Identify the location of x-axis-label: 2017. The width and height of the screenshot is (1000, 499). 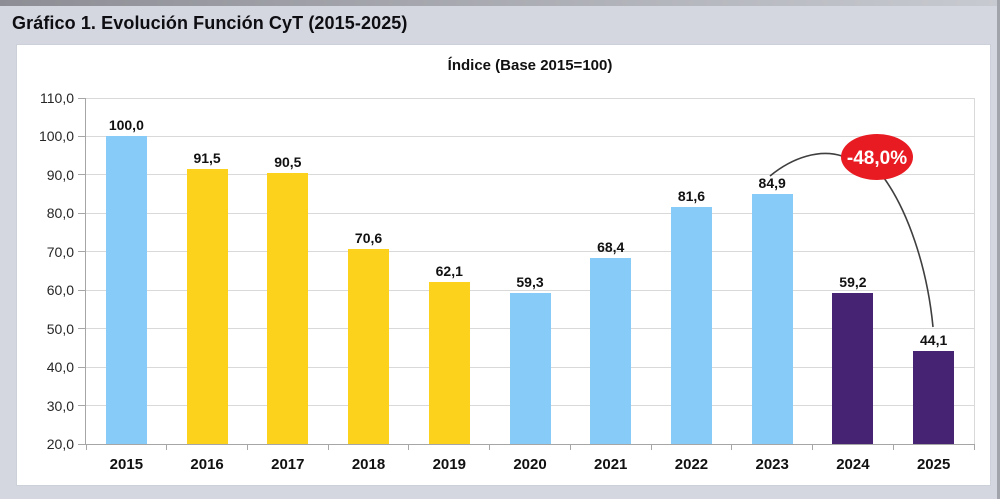
(288, 464).